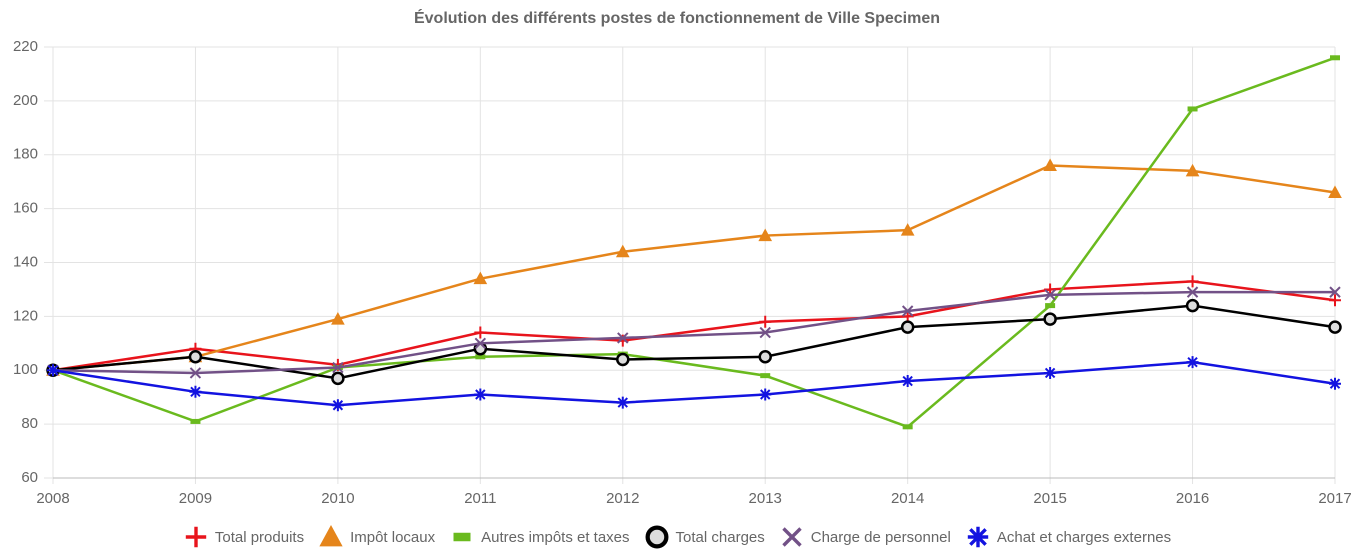 The image size is (1354, 551). What do you see at coordinates (1084, 537) in the screenshot?
I see `legend-label: Achat et charges externes` at bounding box center [1084, 537].